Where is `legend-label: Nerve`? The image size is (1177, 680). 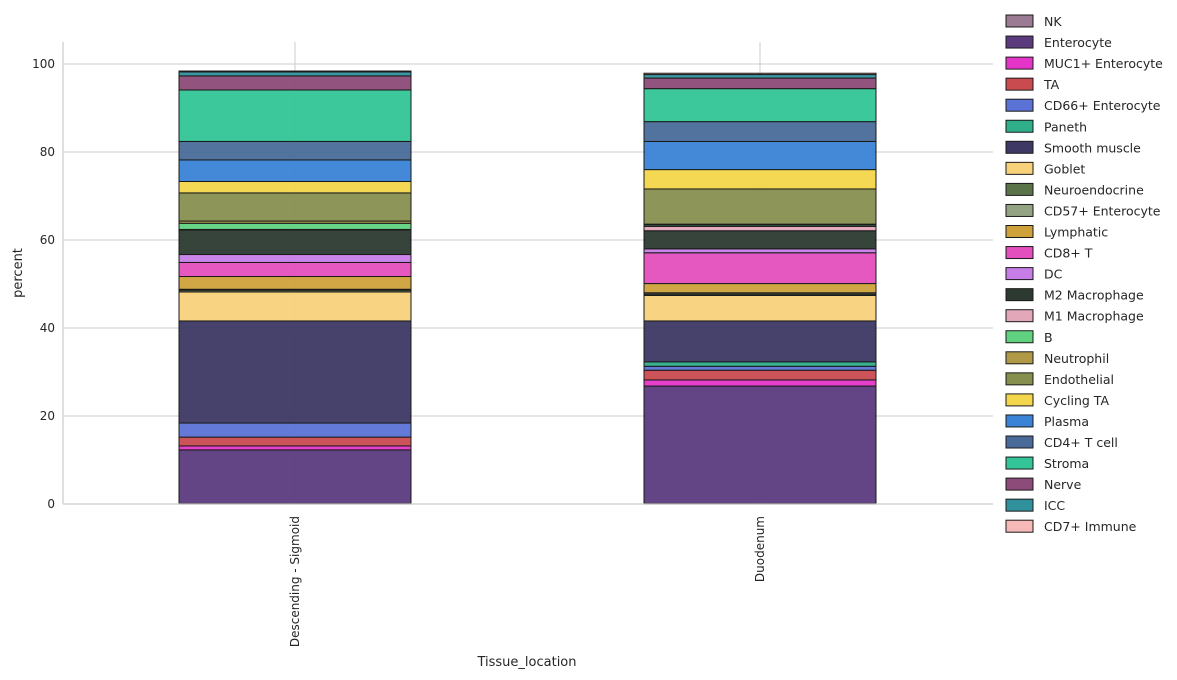 legend-label: Nerve is located at coordinates (1063, 484).